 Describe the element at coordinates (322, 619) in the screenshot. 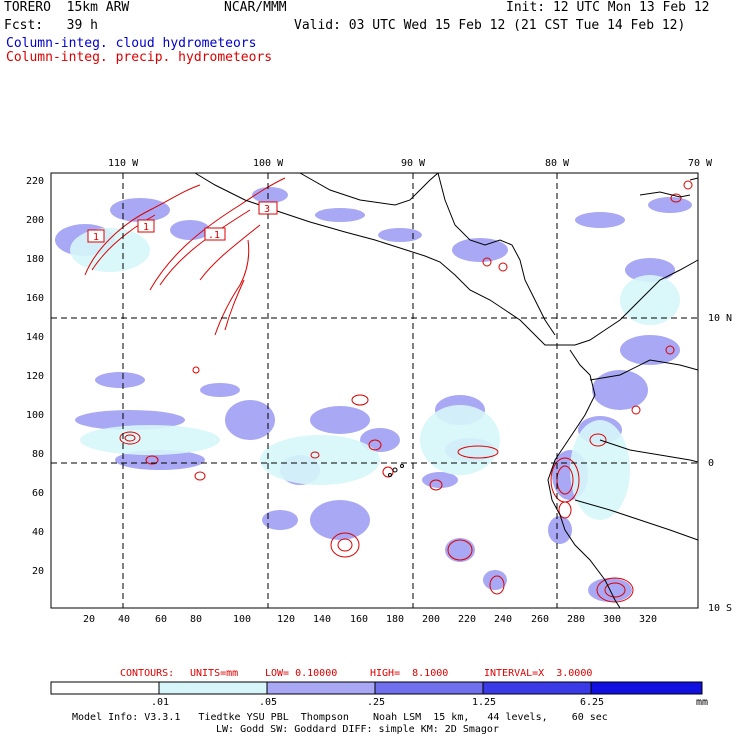

I see `x-tick: 140` at that location.